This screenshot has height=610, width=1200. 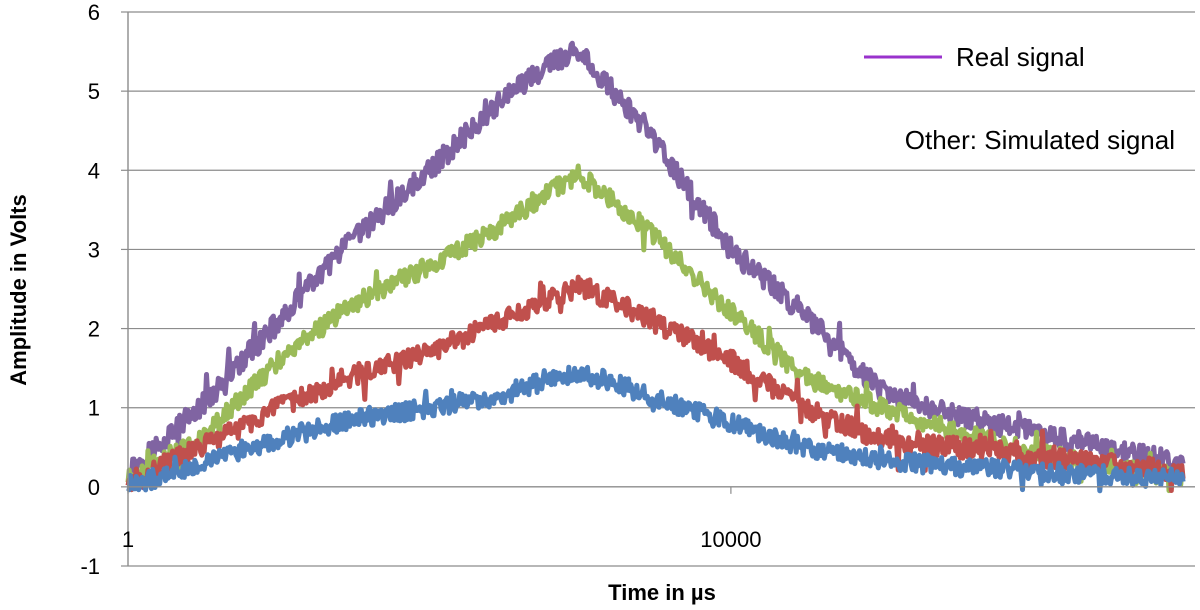 What do you see at coordinates (1040, 140) in the screenshot?
I see `legend-note: Other: Simulated signal` at bounding box center [1040, 140].